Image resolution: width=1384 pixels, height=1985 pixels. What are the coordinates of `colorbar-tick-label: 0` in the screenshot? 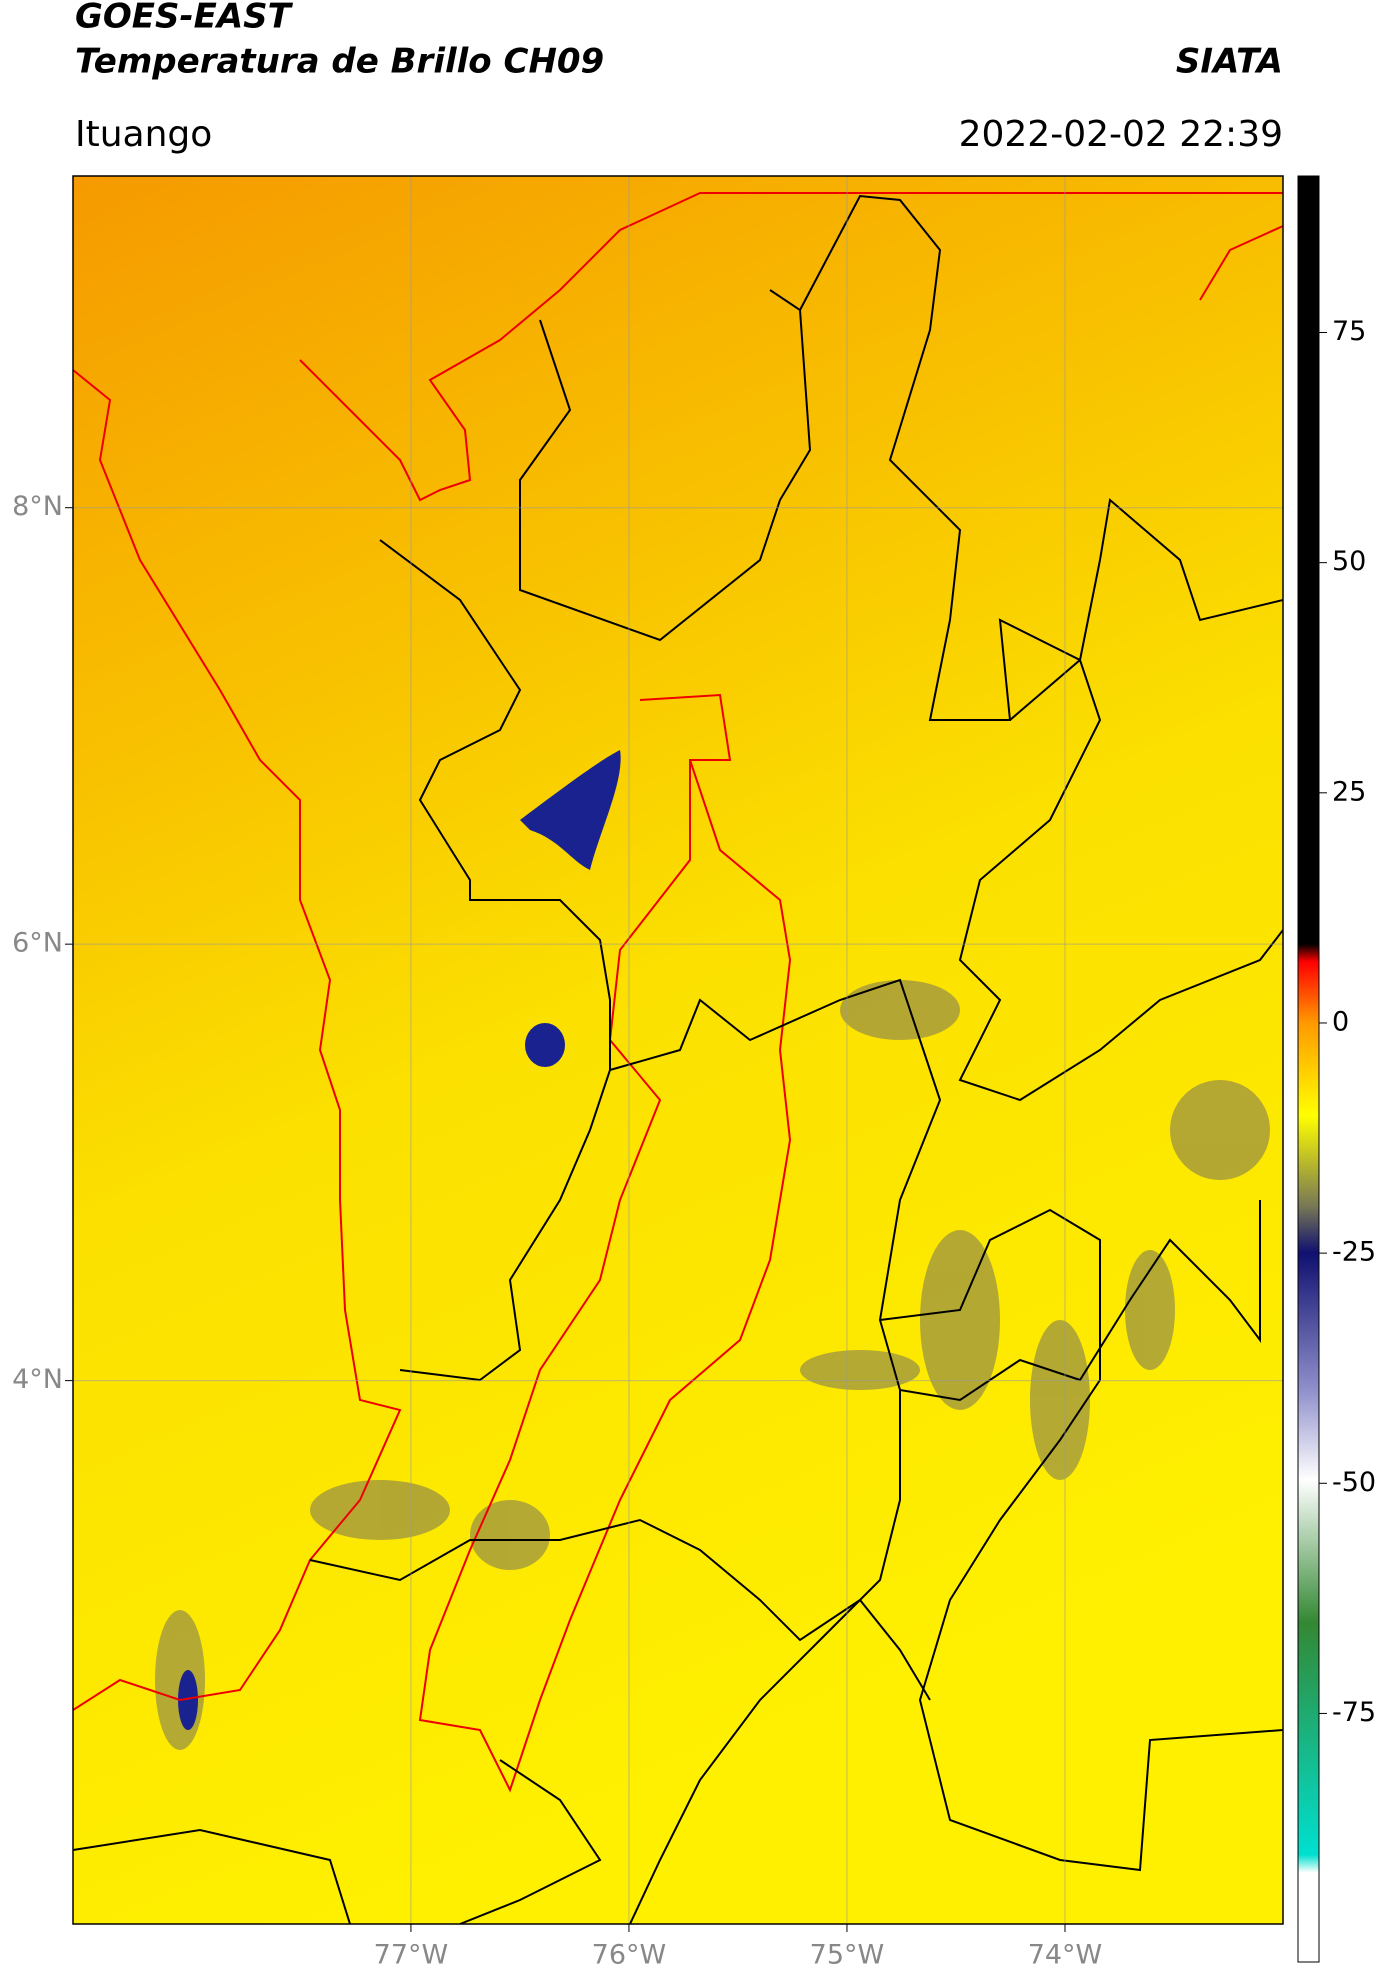 It's located at (1340, 1021).